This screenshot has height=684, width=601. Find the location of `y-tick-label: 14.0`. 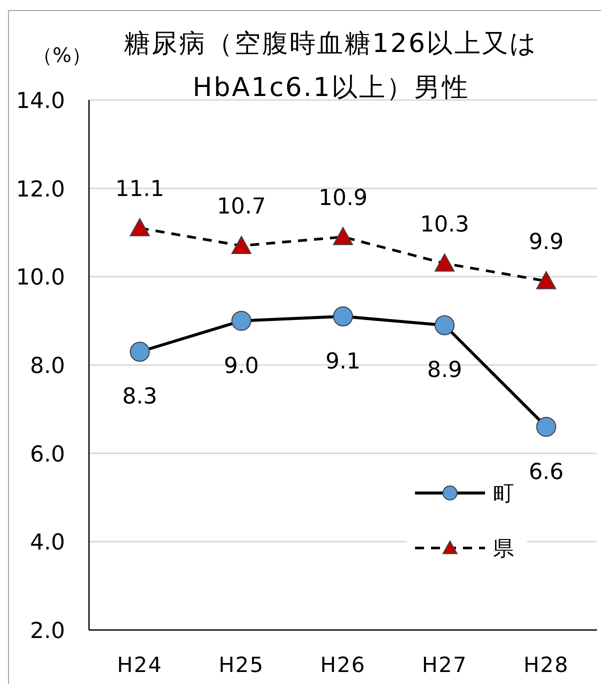

y-tick-label: 14.0 is located at coordinates (40, 101).